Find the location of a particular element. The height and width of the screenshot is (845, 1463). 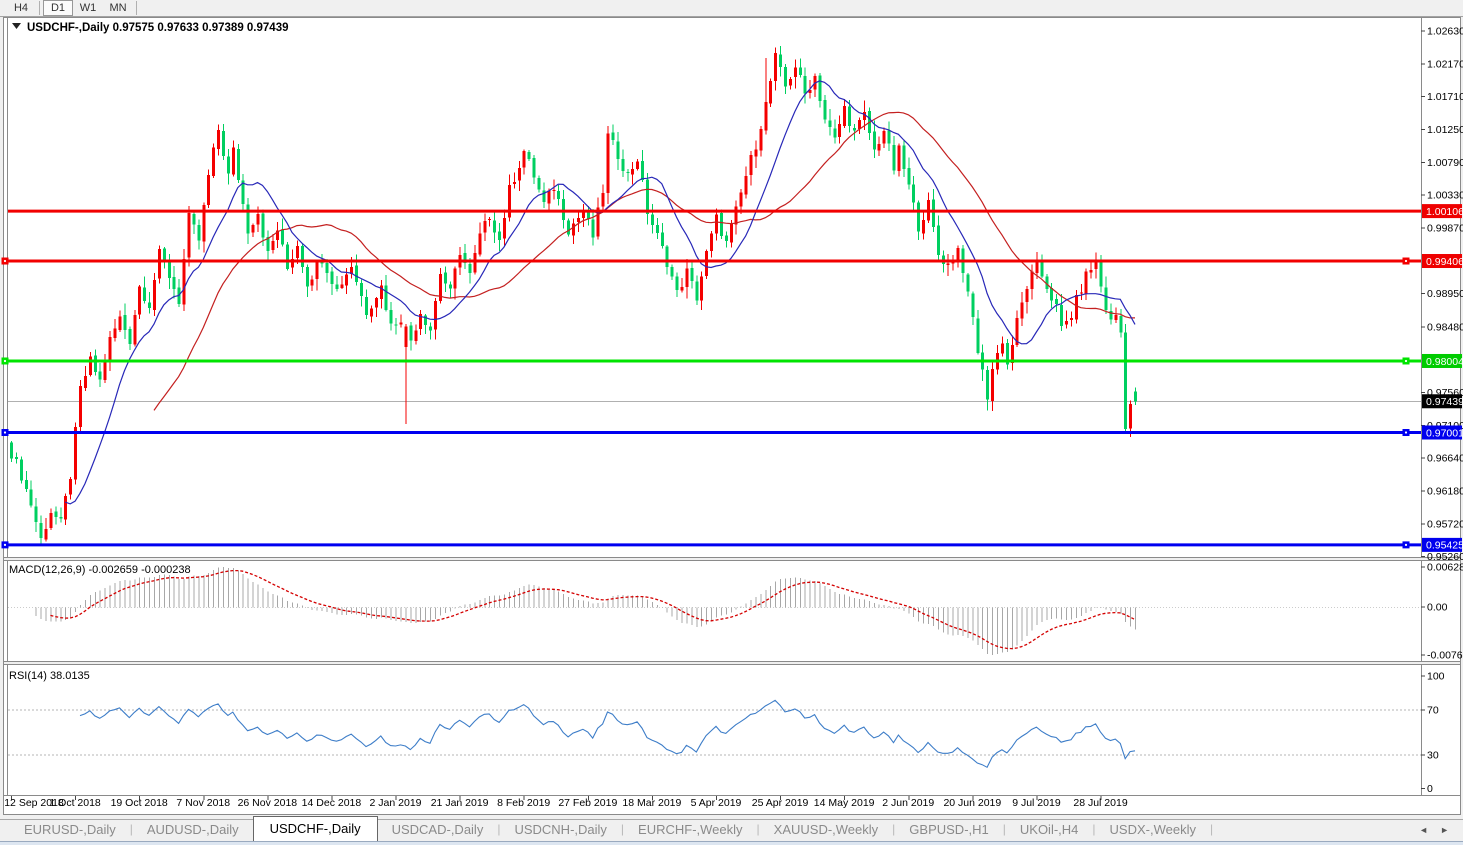

date-label: 25 Apr 2019 is located at coordinates (780, 803).